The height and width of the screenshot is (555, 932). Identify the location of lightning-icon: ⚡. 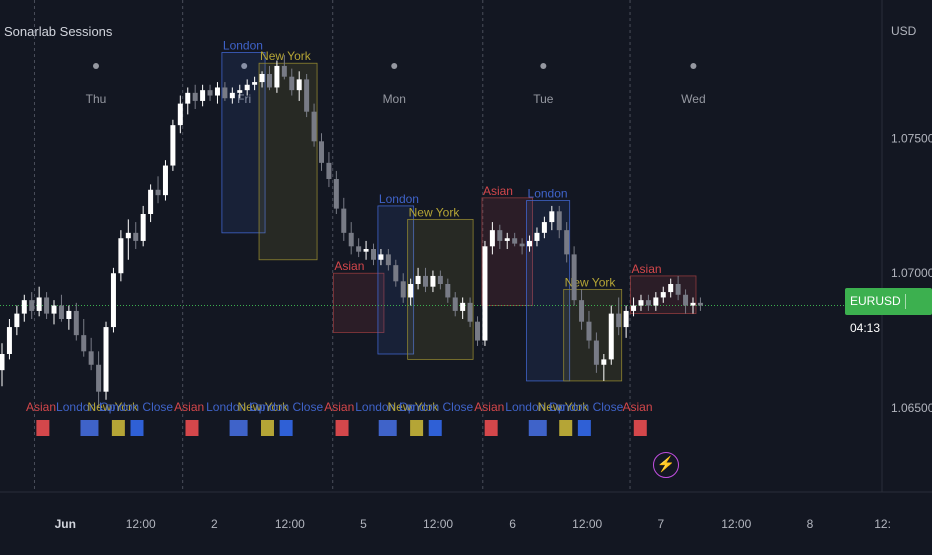
(666, 465).